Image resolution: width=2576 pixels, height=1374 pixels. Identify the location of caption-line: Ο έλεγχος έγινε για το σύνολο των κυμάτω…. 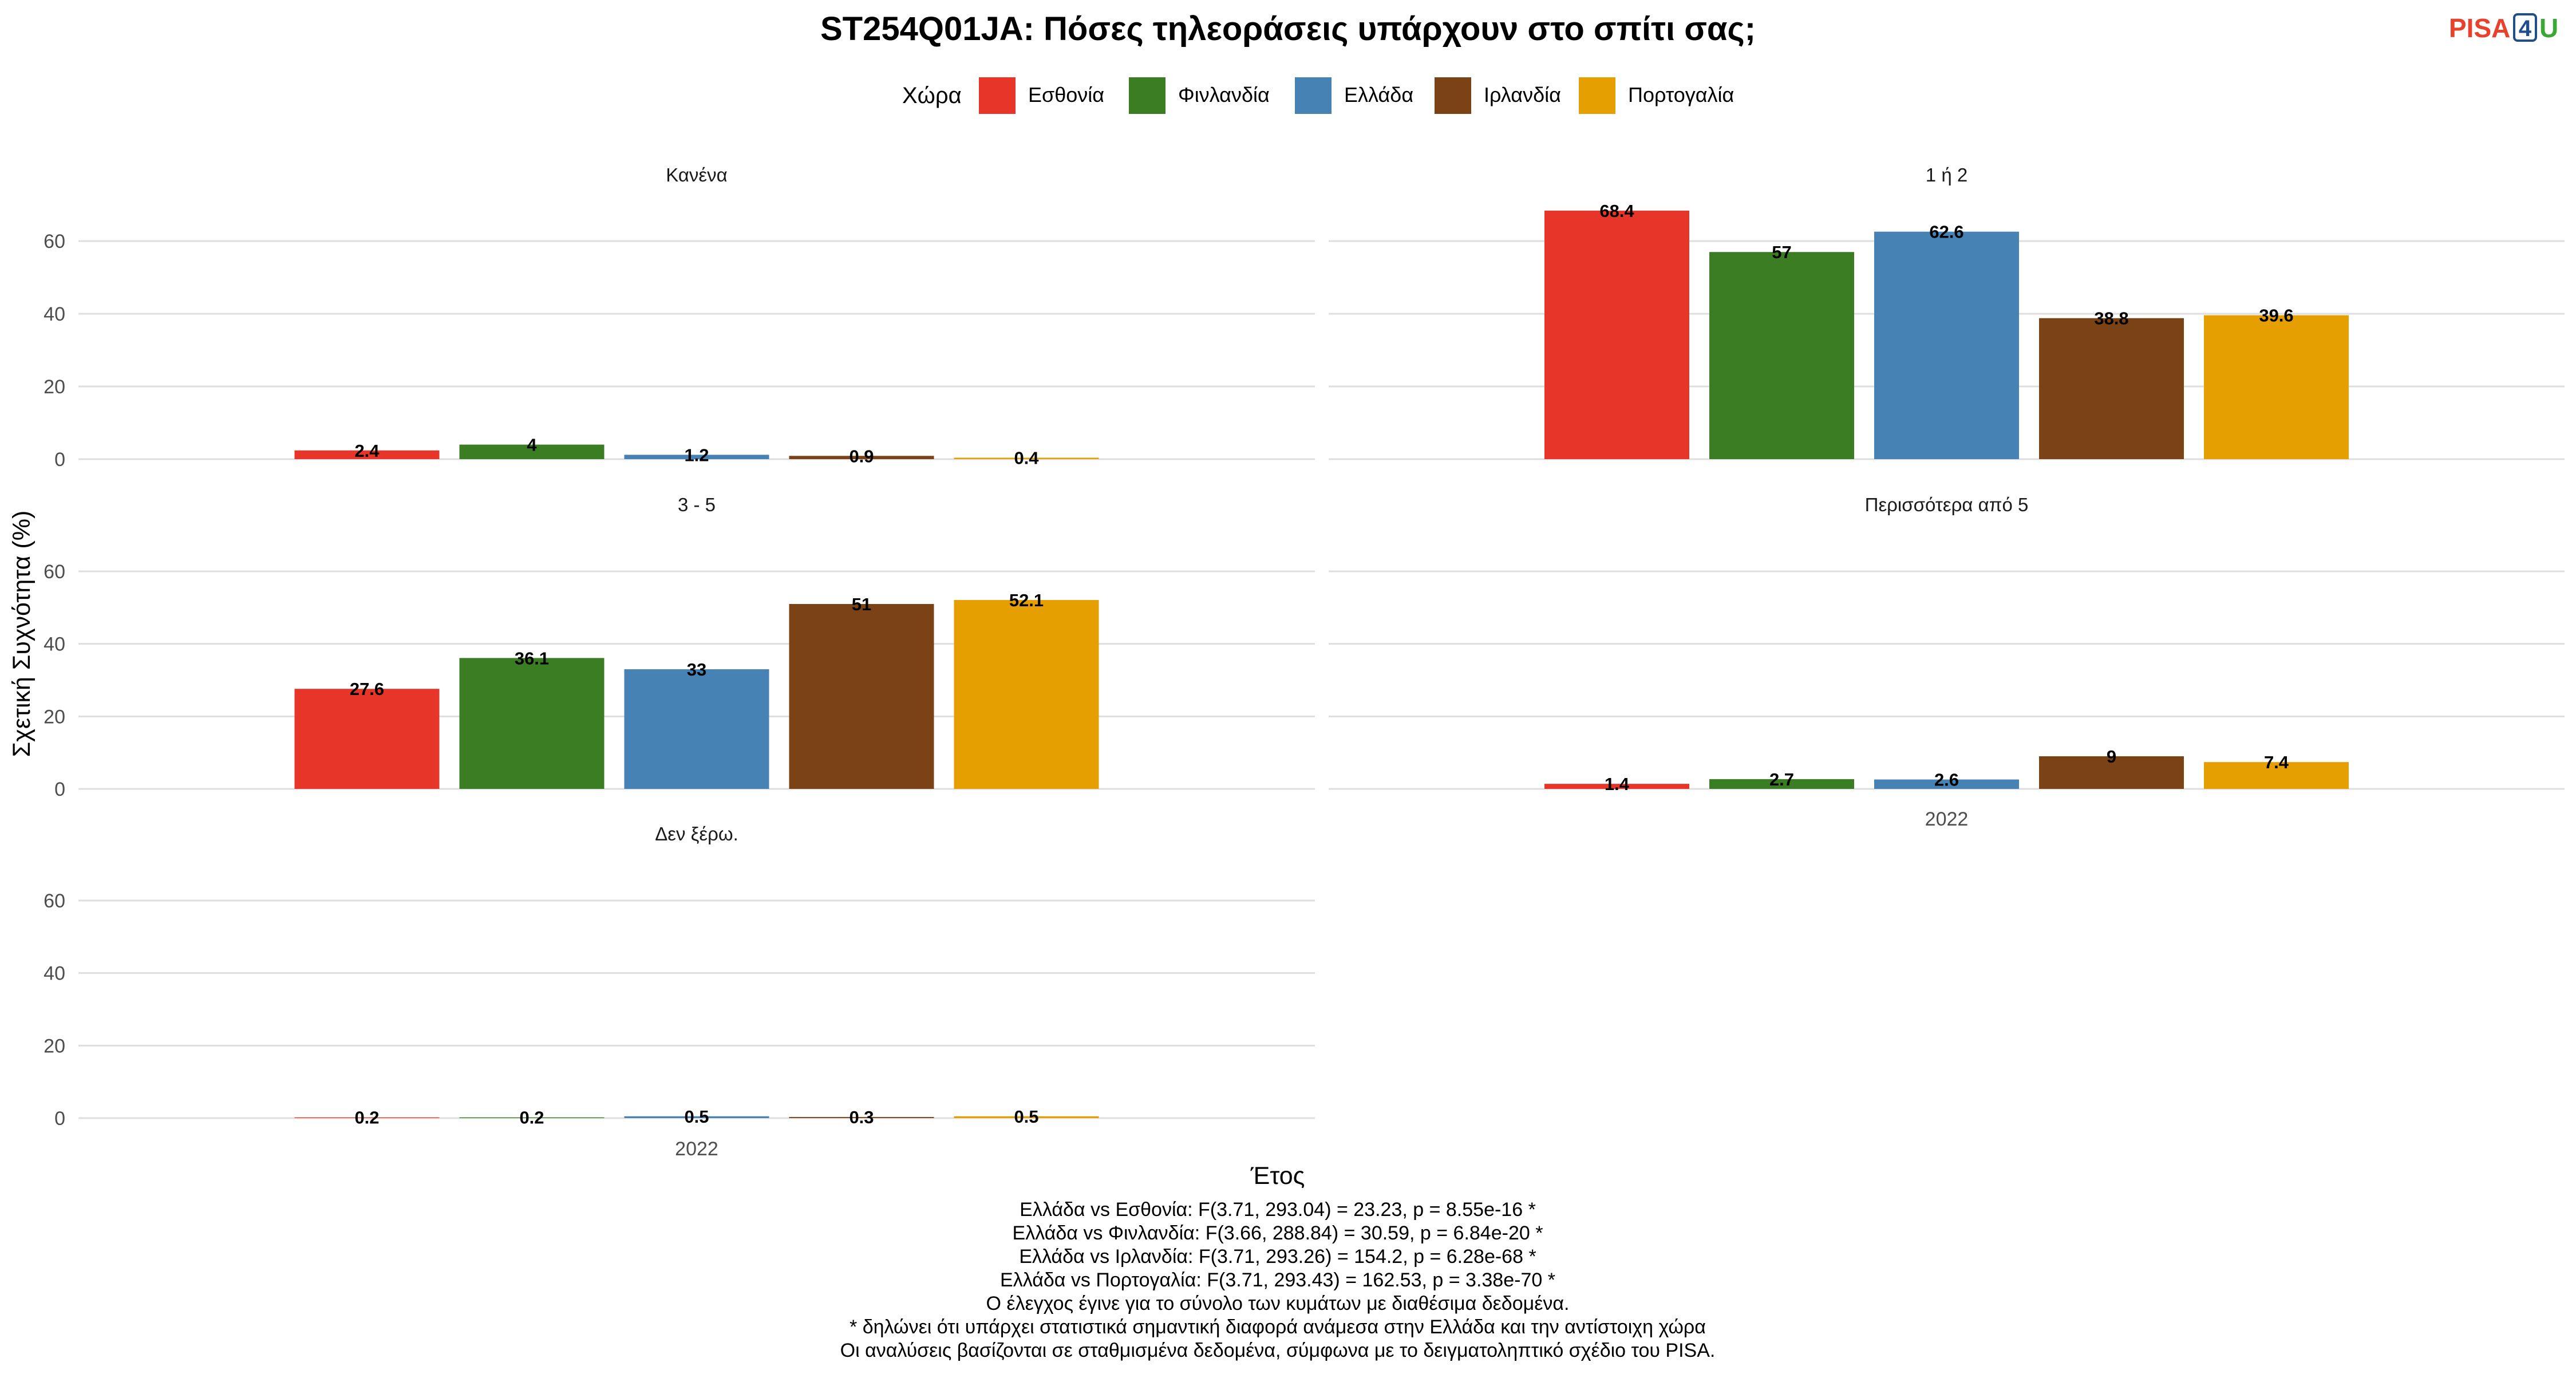
(1278, 1303).